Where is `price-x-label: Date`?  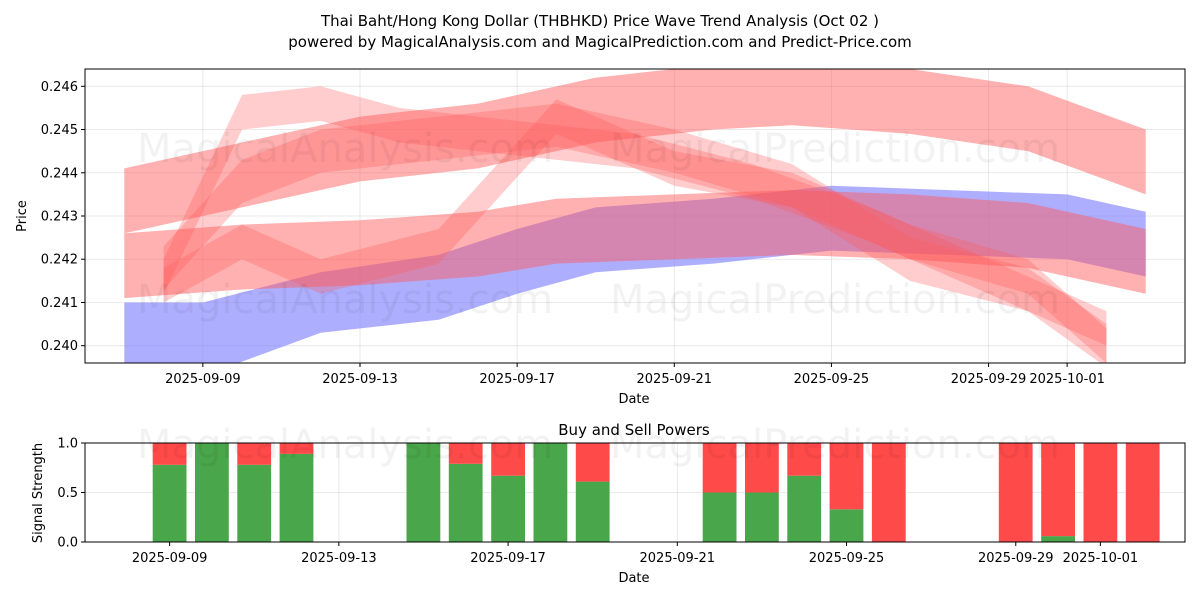
price-x-label: Date is located at coordinates (633, 399).